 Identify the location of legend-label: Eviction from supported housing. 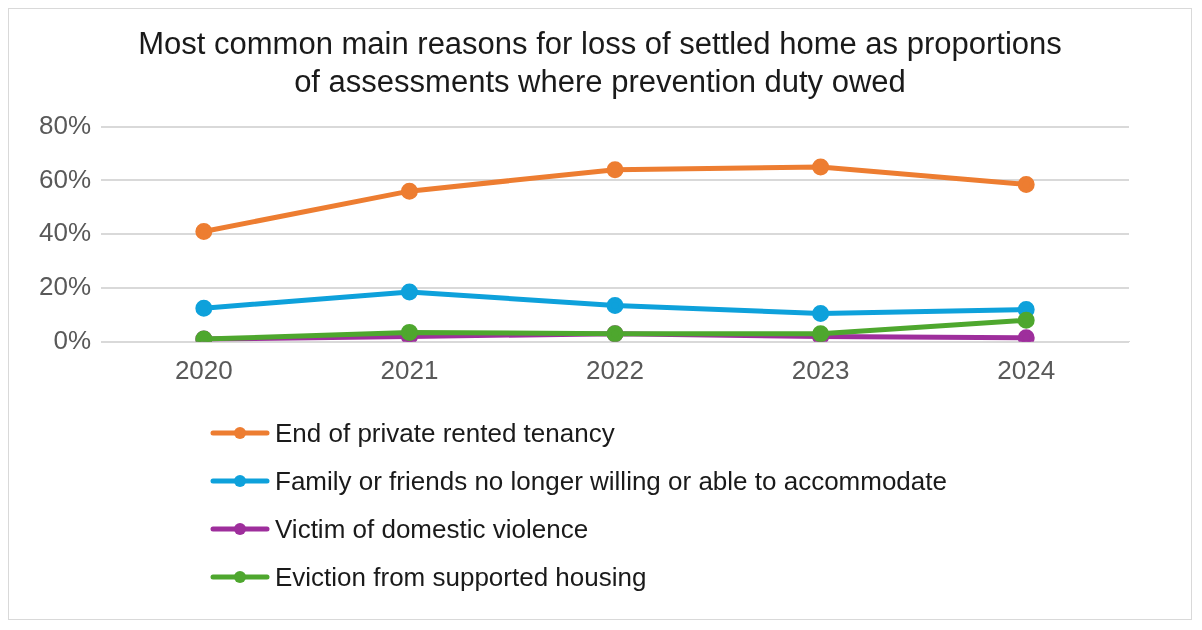
(461, 577).